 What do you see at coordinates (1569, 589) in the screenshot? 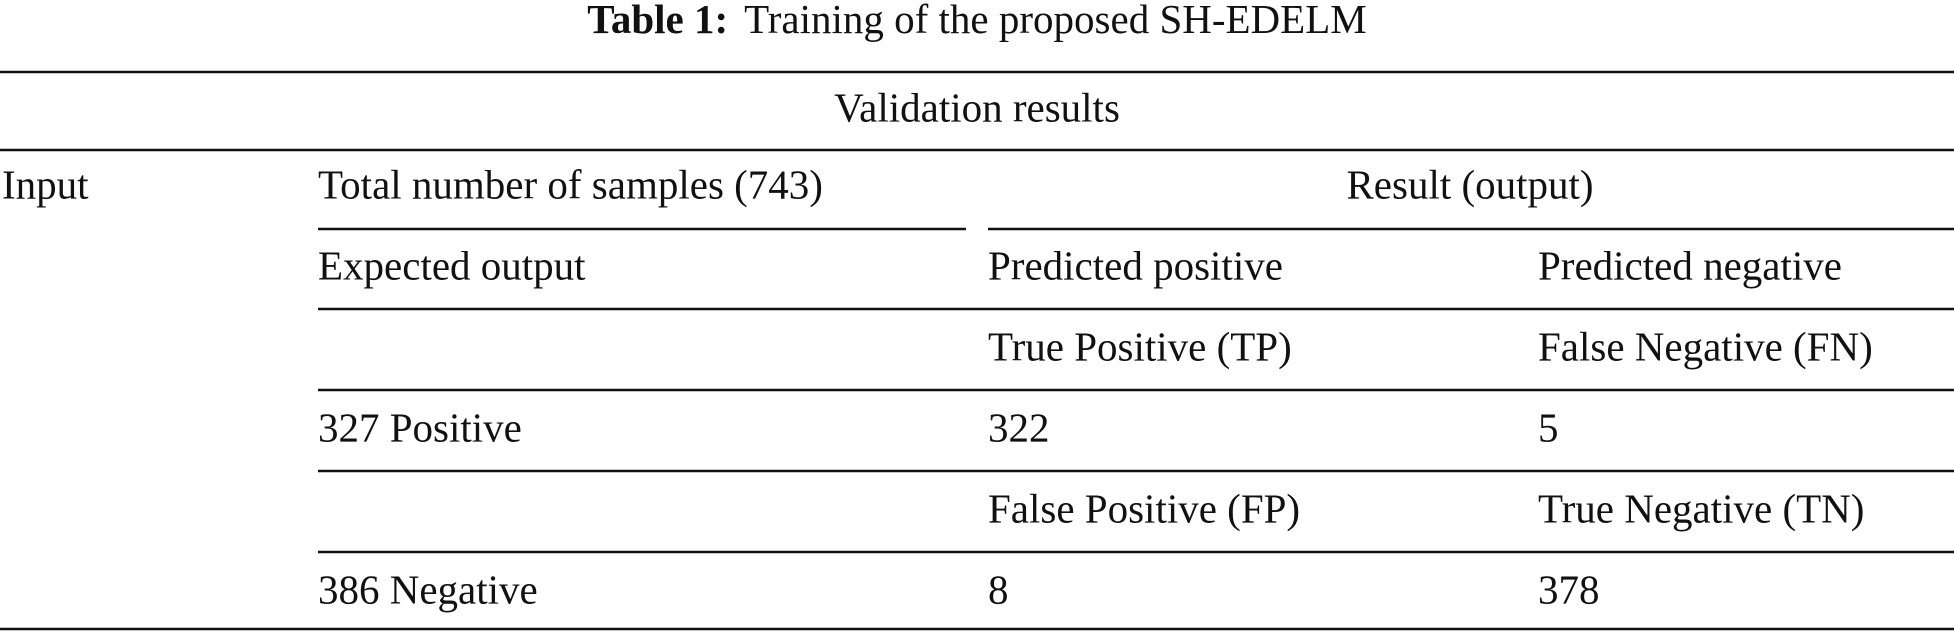
I see `cell: 378` at bounding box center [1569, 589].